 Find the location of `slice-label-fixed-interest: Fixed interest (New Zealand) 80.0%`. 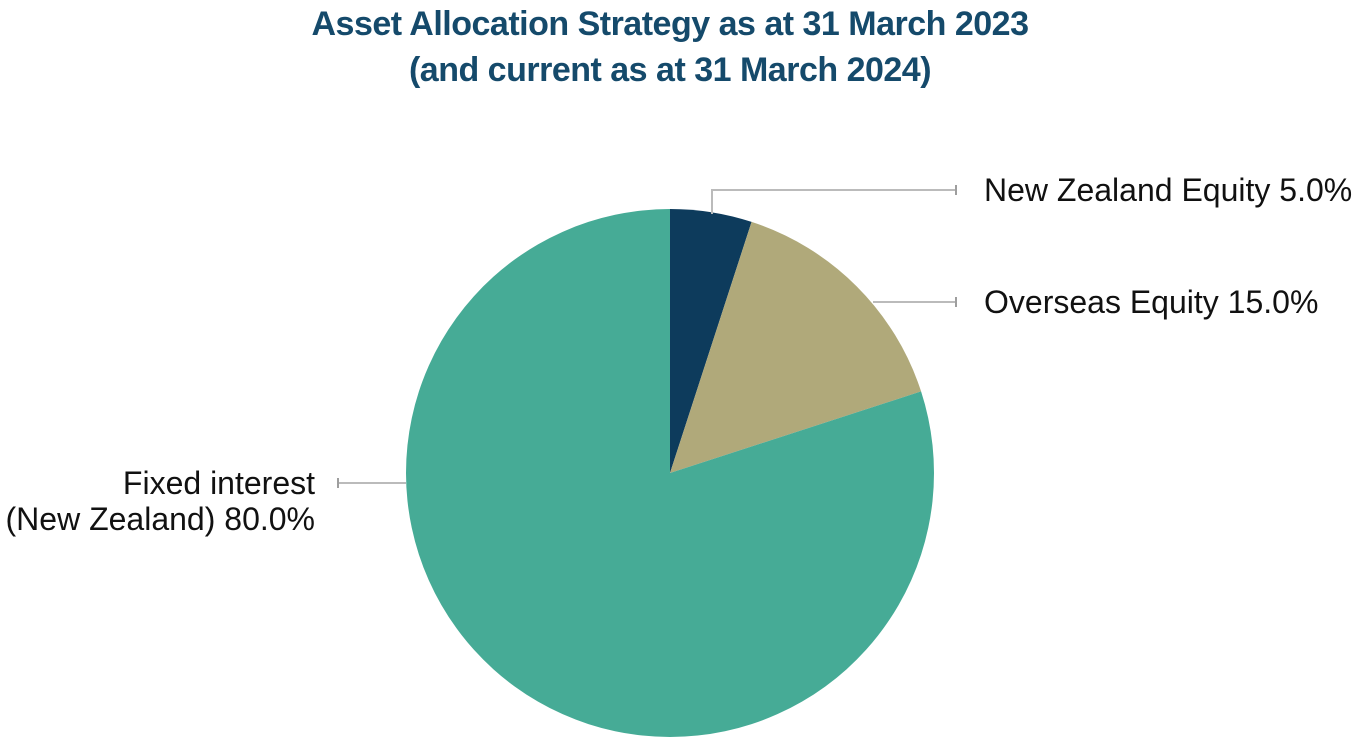

slice-label-fixed-interest: Fixed interest (New Zealand) 80.0% is located at coordinates (160, 501).